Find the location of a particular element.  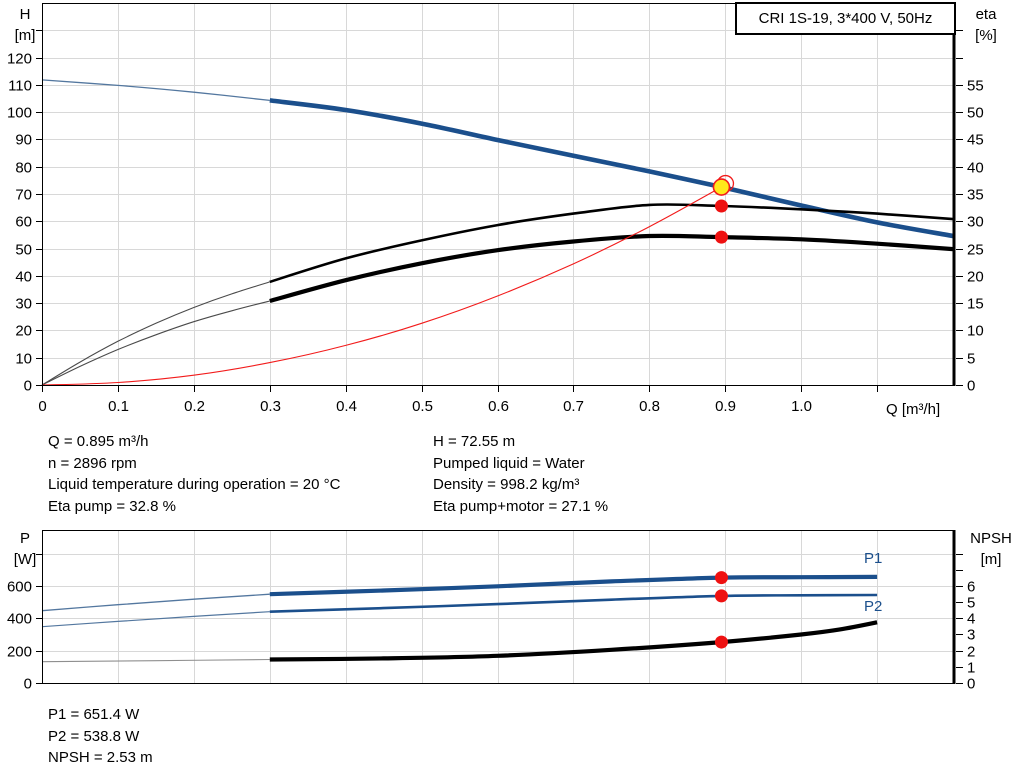

p2-curve is located at coordinates (573, 603).